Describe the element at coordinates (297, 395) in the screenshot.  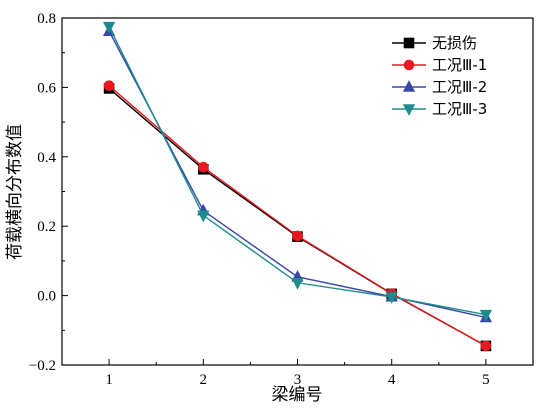
I see `x-axis-label: 梁编号` at that location.